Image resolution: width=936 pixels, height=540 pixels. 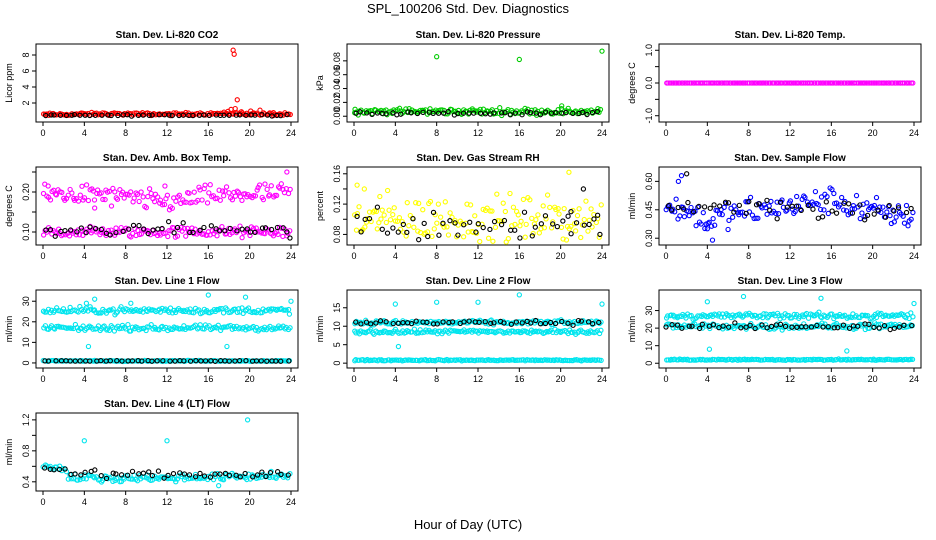 I want to click on x-tick-label: 4, so click(x=707, y=256).